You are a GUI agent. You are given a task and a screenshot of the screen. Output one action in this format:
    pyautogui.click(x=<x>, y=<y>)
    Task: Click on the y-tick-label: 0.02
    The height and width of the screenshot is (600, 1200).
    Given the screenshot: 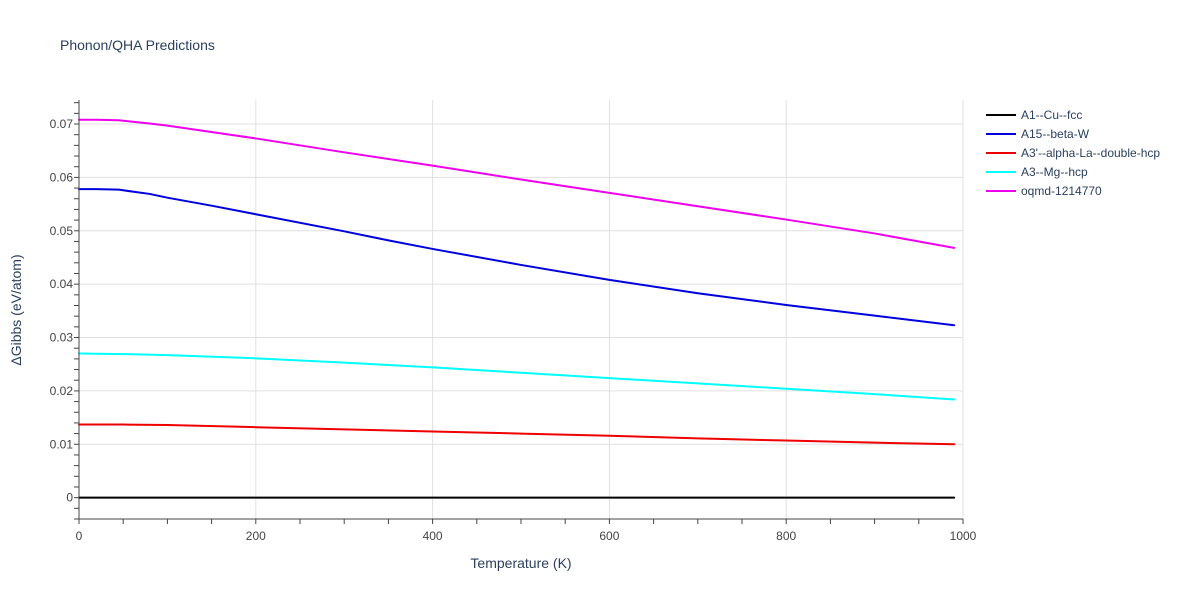 What is the action you would take?
    pyautogui.click(x=62, y=391)
    